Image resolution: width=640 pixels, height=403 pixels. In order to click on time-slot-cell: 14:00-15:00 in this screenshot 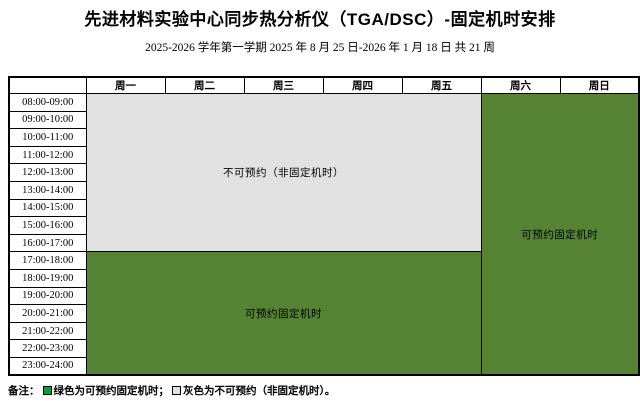, I will do `click(47, 208)`.